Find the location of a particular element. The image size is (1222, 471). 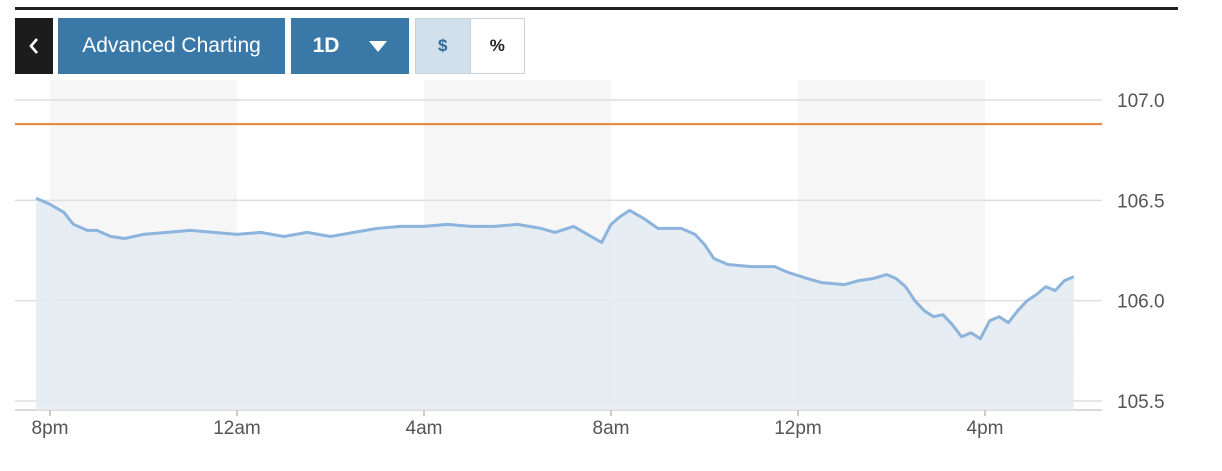

advanced-charting-button: Advanced Charting is located at coordinates (171, 46).